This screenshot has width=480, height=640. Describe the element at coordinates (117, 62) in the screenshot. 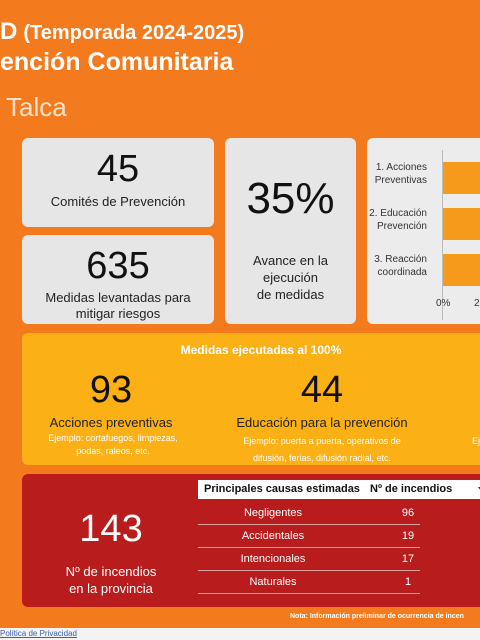

I see `report-subtitle: ención Comunitaria` at that location.